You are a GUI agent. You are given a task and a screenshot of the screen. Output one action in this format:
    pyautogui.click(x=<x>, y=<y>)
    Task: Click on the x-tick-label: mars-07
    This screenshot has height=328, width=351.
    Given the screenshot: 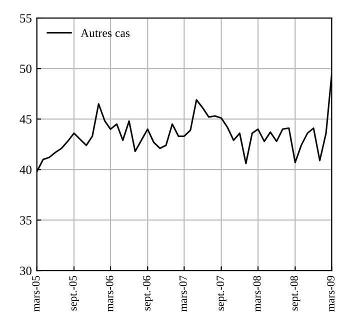 What is the action you would take?
    pyautogui.click(x=183, y=294)
    